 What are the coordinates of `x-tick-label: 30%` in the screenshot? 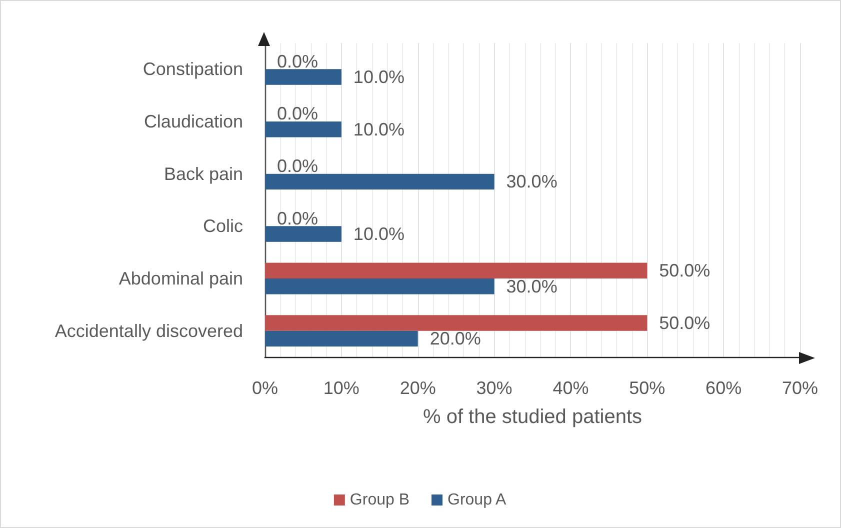 It's located at (494, 388).